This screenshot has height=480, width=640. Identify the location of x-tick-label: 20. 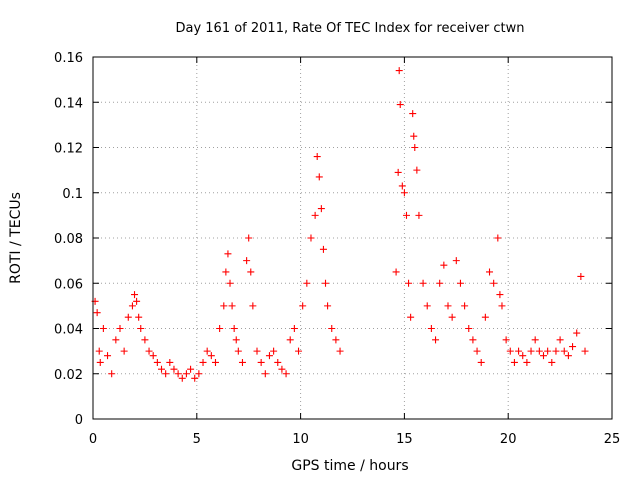
(508, 439).